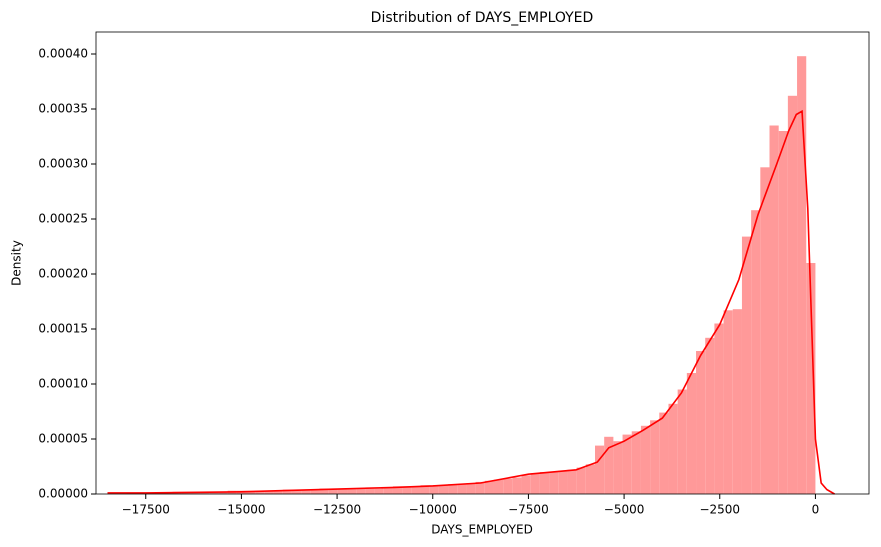 Image resolution: width=881 pixels, height=547 pixels. What do you see at coordinates (63, 274) in the screenshot?
I see `y-tick-label: 0.00020` at bounding box center [63, 274].